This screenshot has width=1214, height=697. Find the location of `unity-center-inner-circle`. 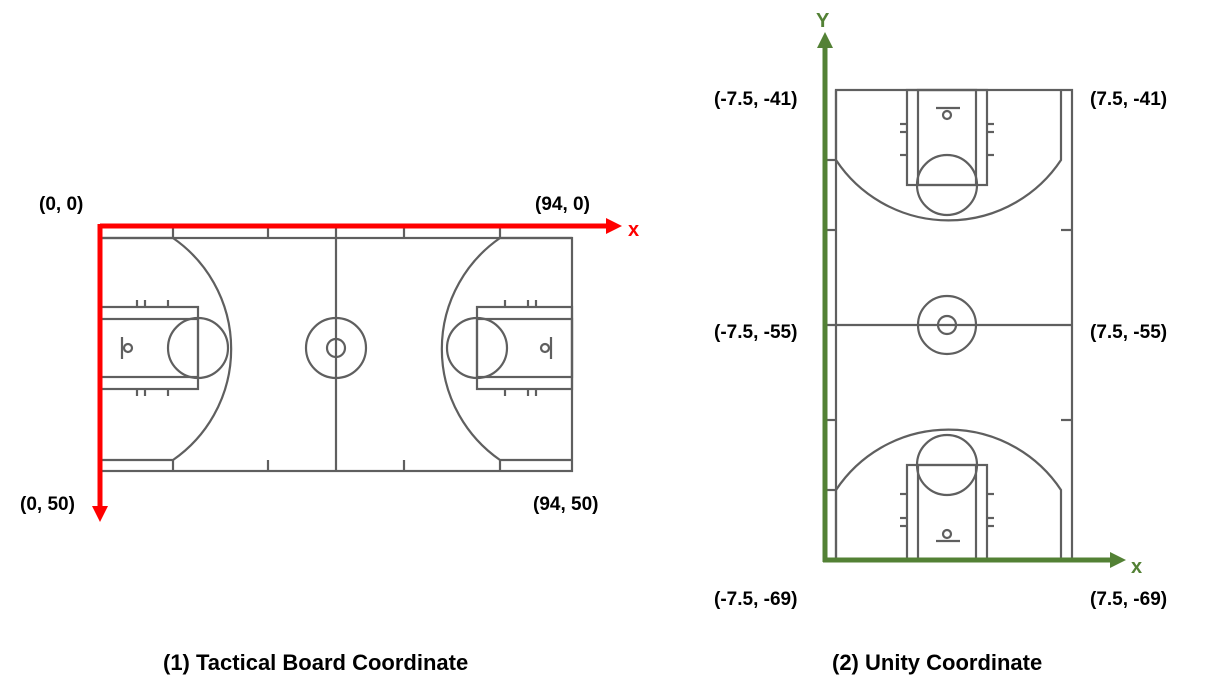

unity-center-inner-circle is located at coordinates (947, 325).